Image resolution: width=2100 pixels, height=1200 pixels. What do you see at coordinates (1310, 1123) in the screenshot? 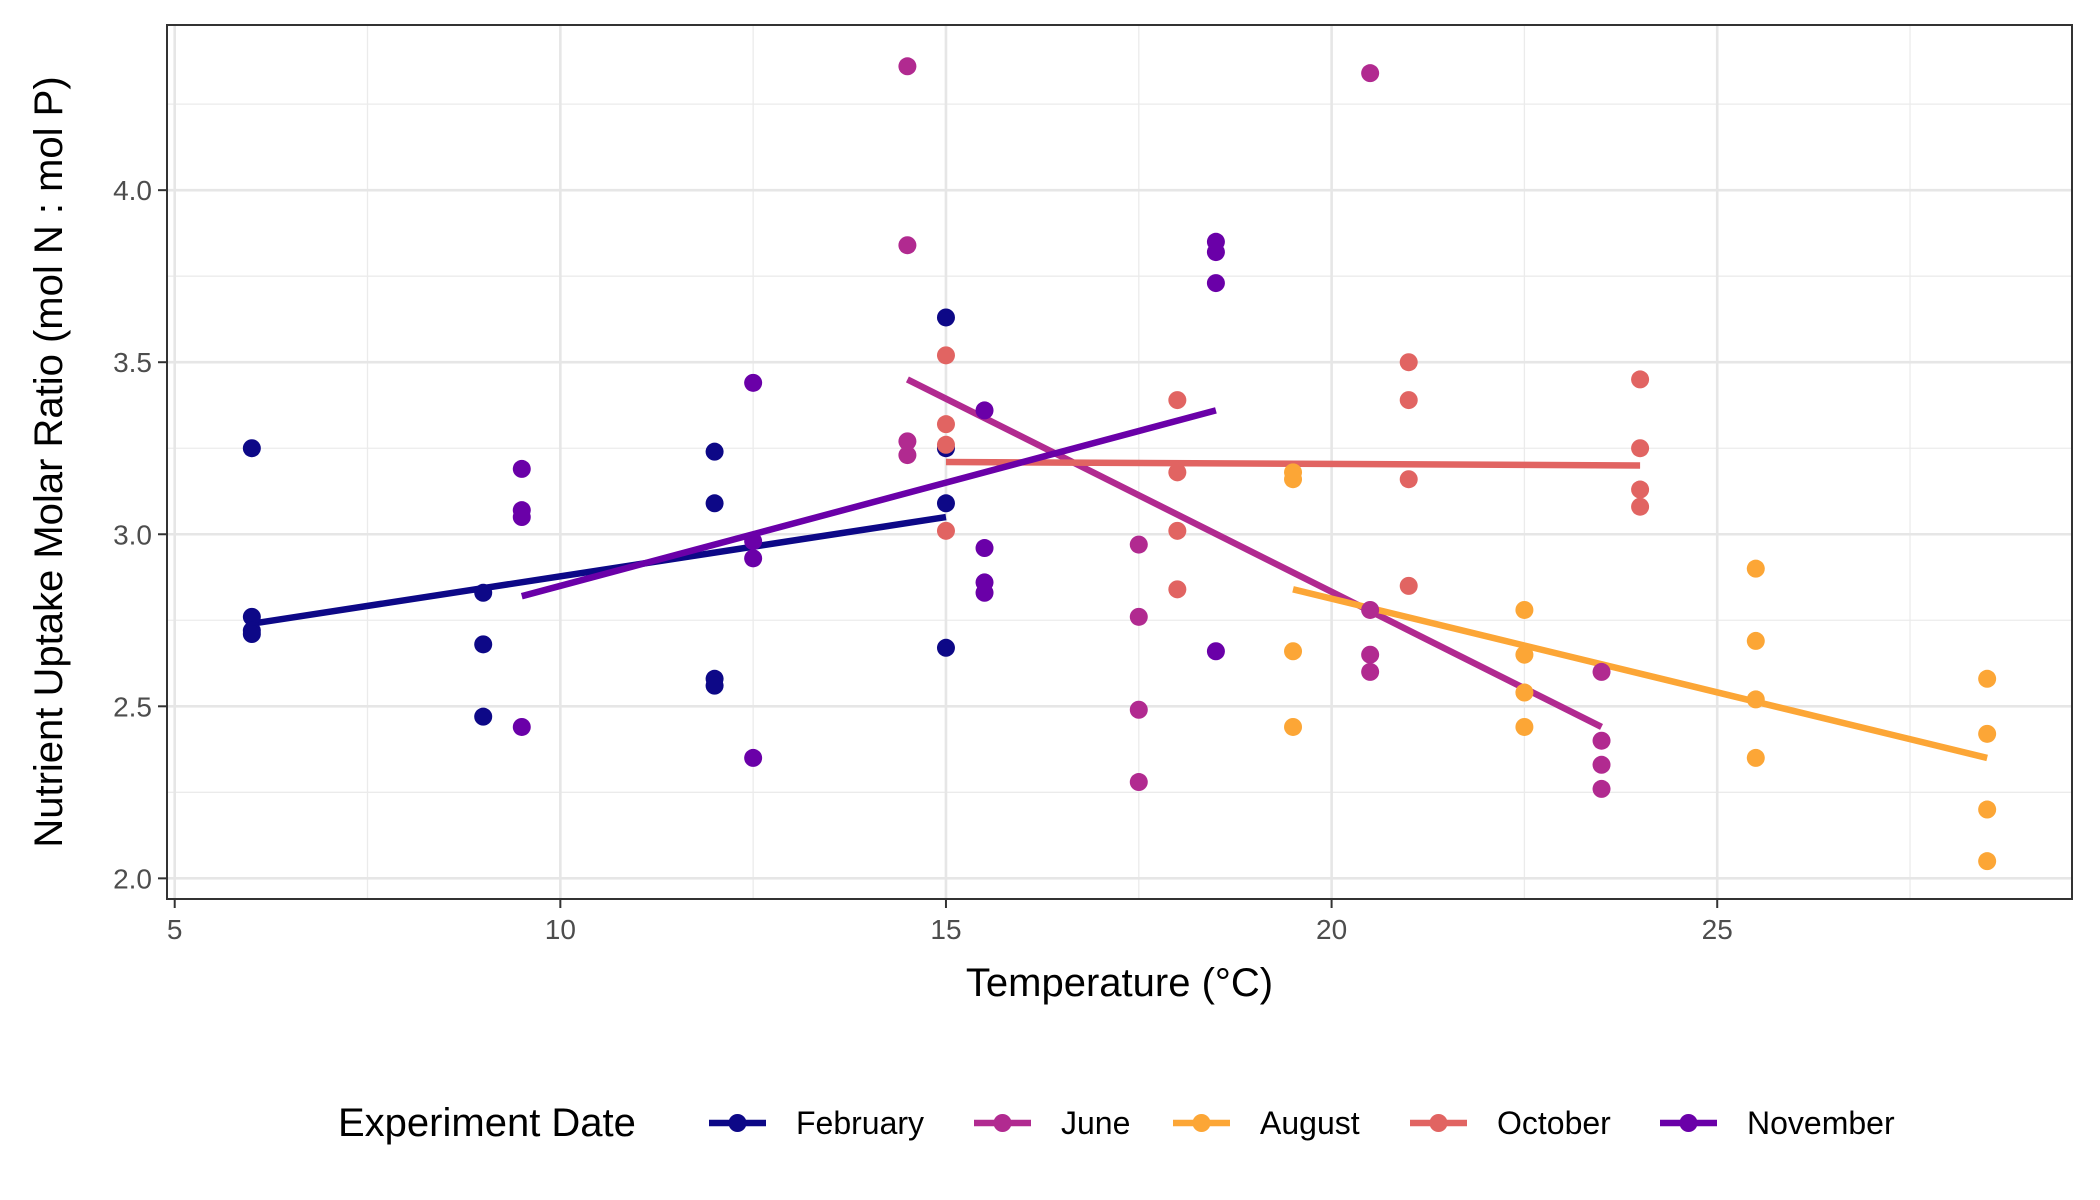
I see `legend-label-august: August` at bounding box center [1310, 1123].